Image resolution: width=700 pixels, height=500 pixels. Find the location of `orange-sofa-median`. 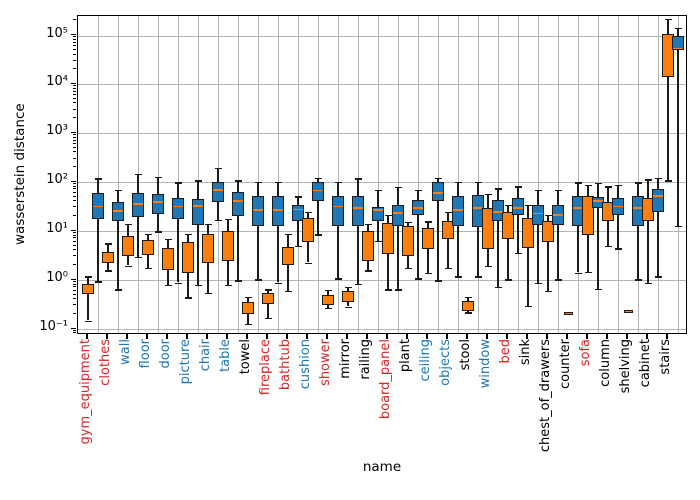

orange-sofa-median is located at coordinates (588, 208).